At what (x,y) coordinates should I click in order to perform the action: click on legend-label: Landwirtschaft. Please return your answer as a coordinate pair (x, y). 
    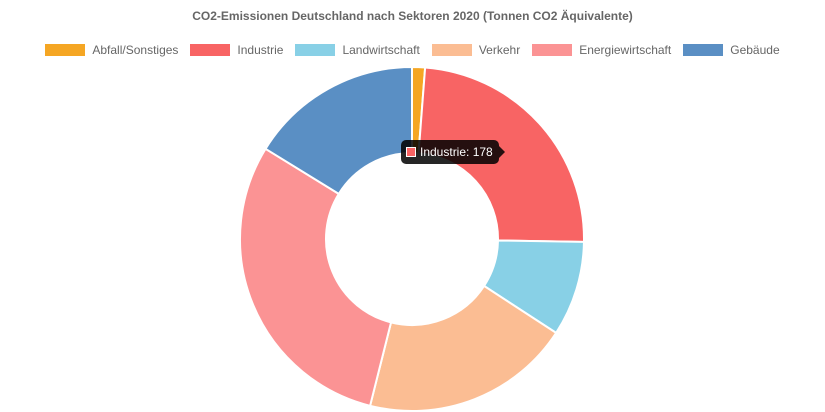
    Looking at the image, I should click on (381, 50).